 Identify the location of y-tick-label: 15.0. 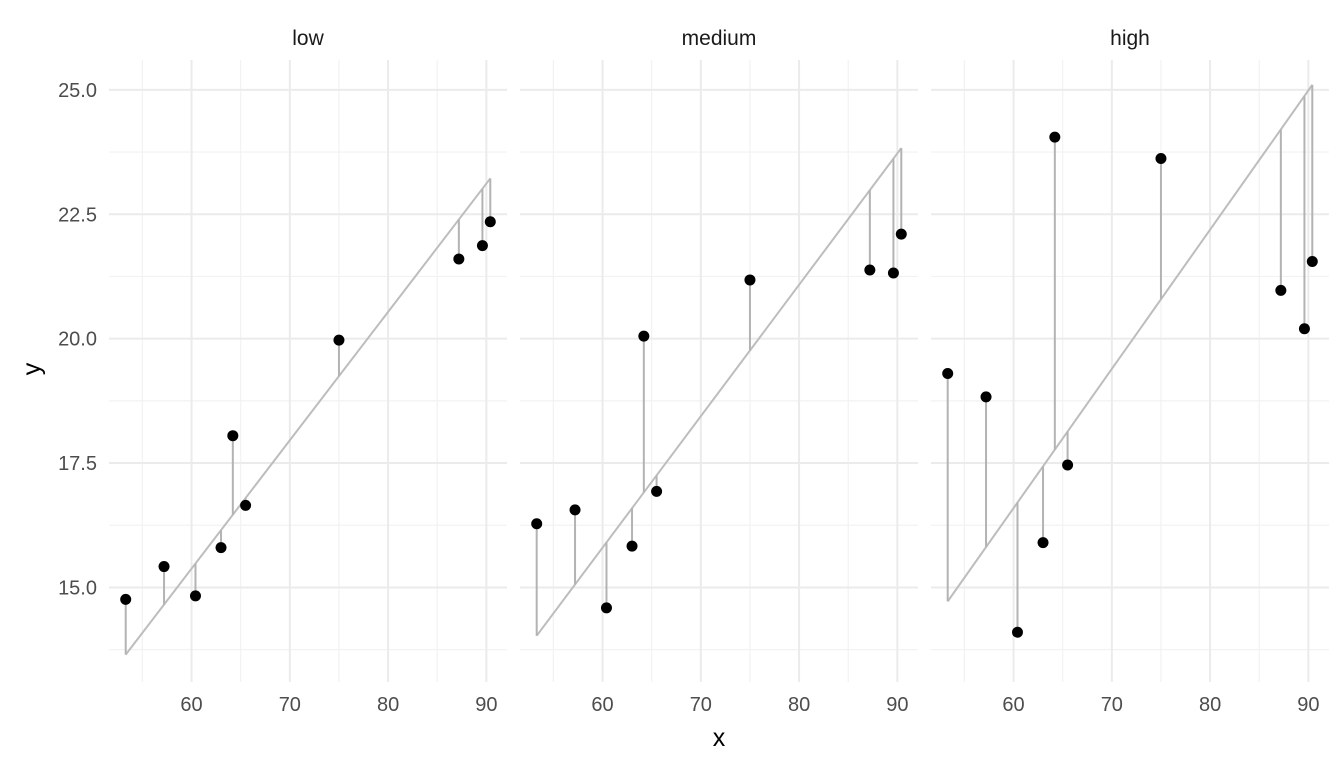
(77, 588).